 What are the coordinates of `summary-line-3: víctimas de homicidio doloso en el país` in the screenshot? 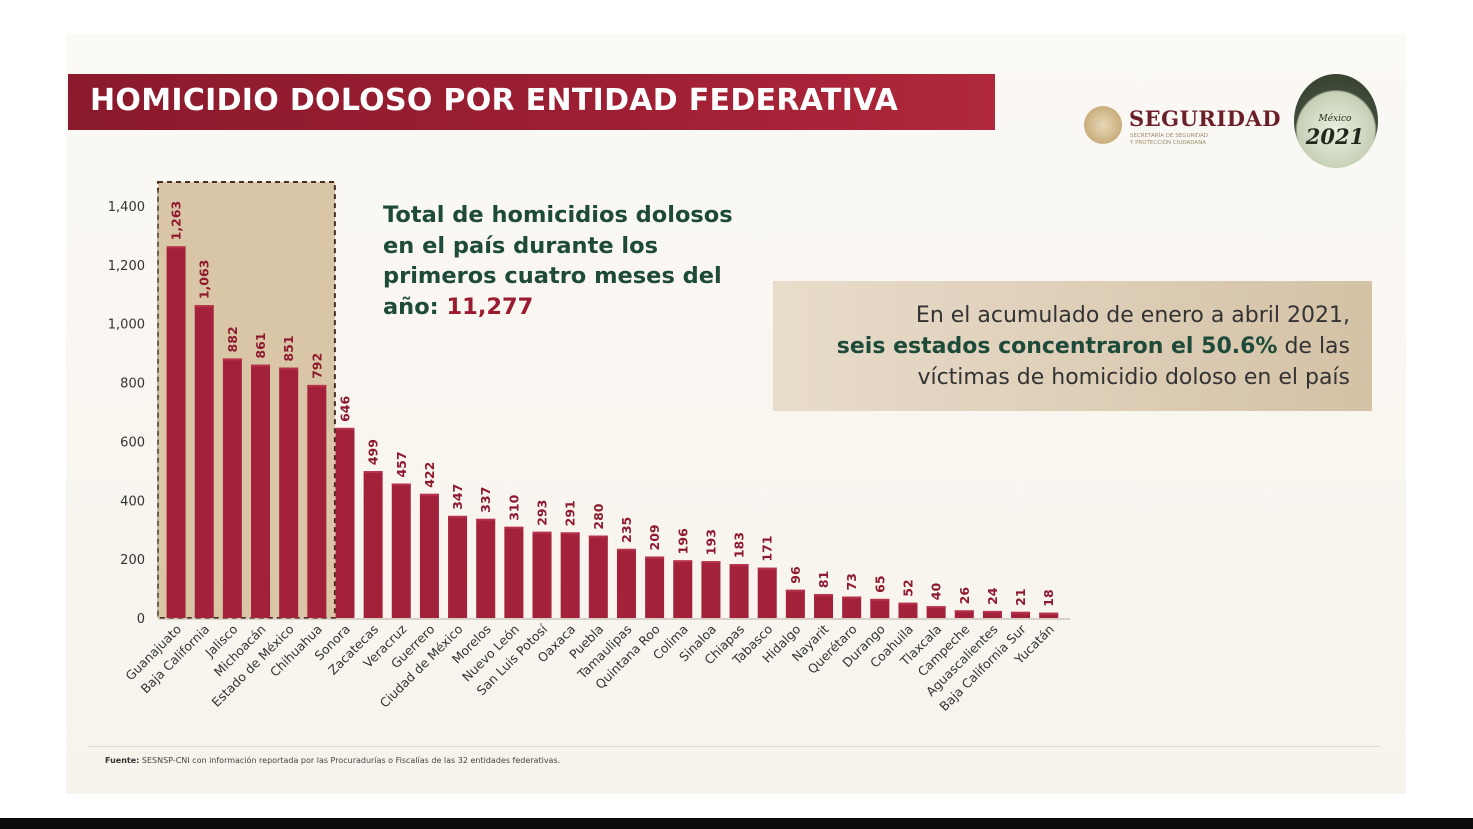 It's located at (1133, 377).